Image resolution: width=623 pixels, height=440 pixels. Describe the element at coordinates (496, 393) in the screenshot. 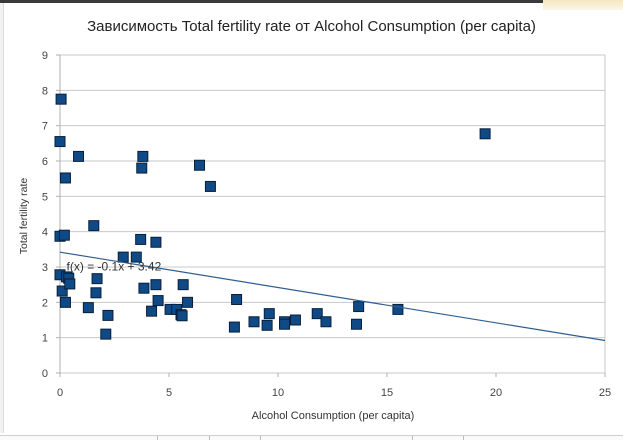

I see `x-tick-label: 20` at that location.